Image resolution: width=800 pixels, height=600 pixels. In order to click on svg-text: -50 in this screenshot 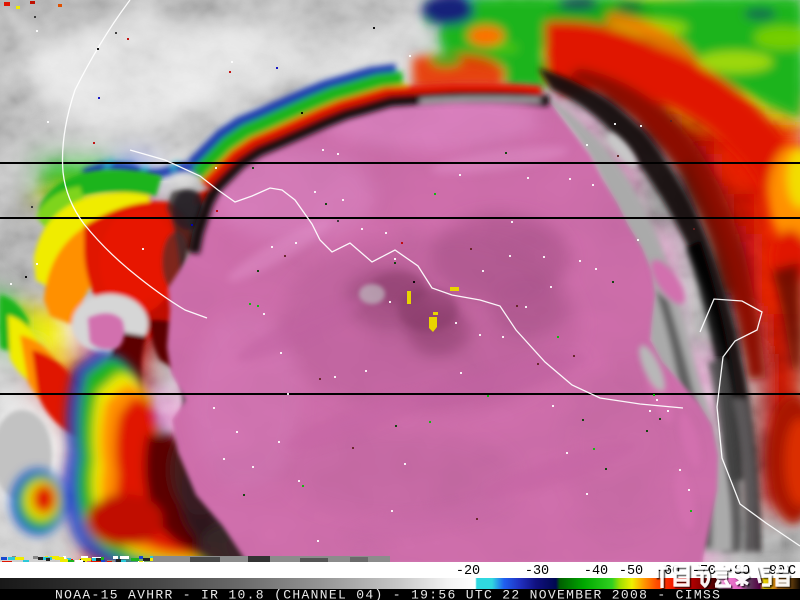, I will do `click(631, 571)`.